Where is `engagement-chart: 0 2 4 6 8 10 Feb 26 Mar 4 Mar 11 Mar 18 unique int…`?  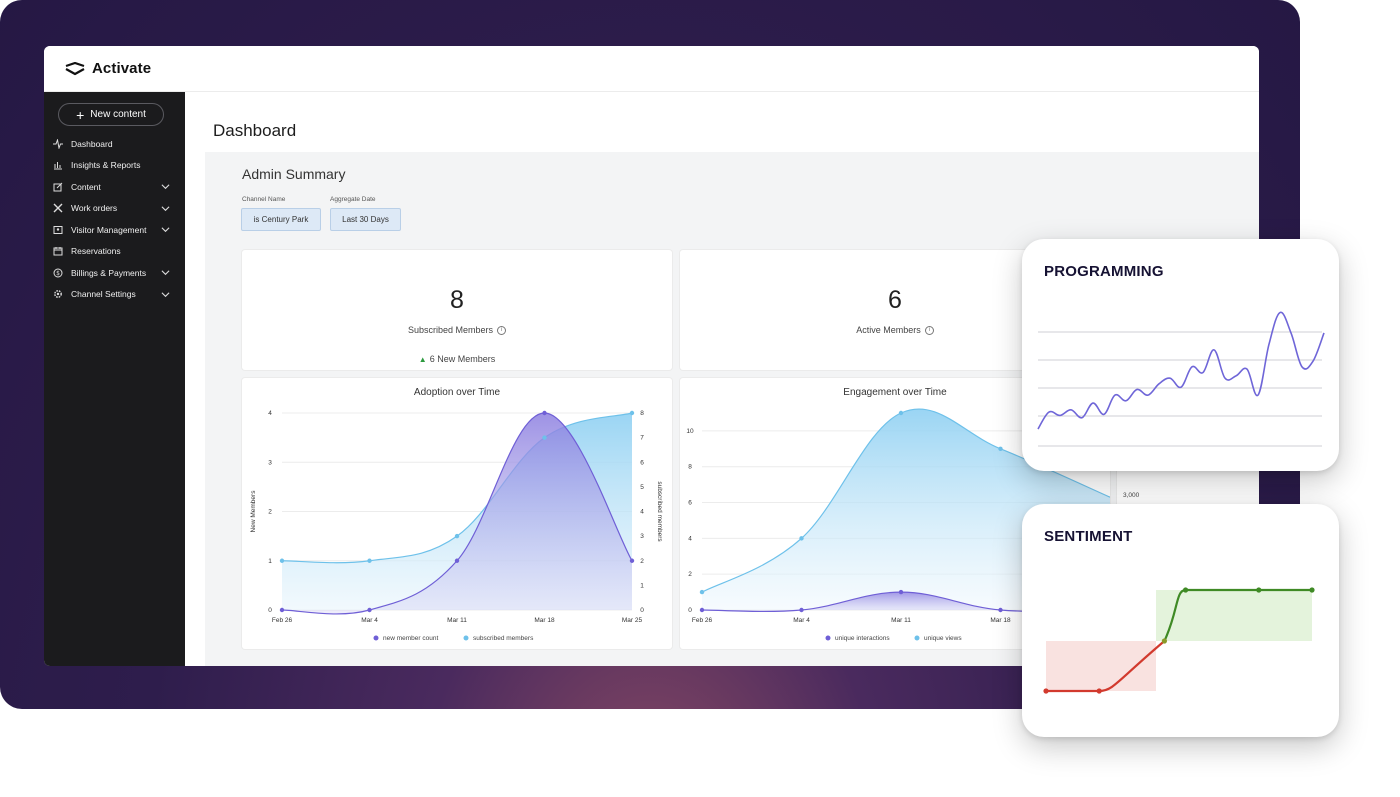 engagement-chart: 0 2 4 6 8 10 Feb 26 Mar 4 Mar 11 Mar 18 unique int… is located at coordinates (898, 525).